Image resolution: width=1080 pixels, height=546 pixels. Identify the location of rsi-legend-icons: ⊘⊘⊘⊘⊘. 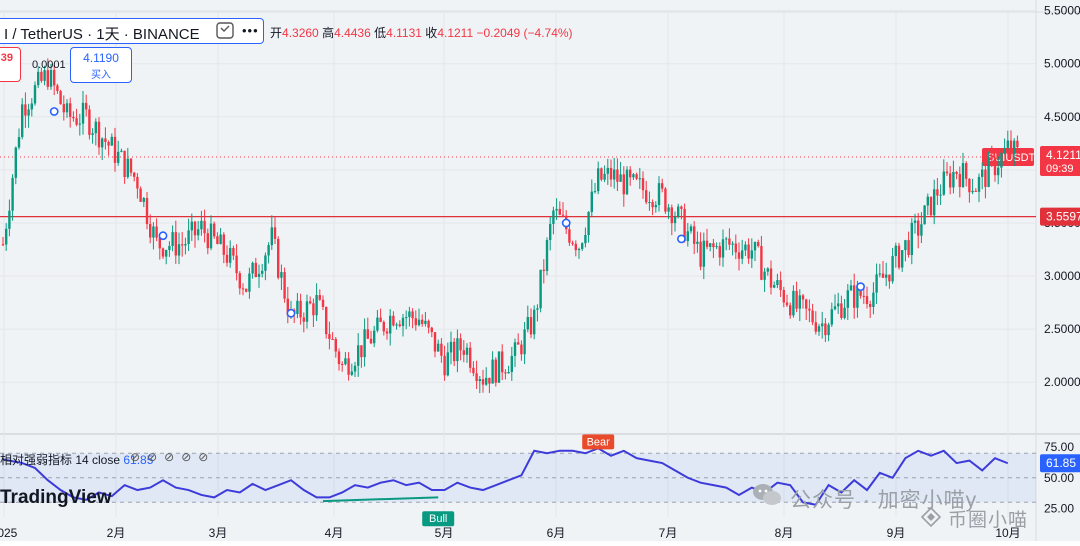
(172, 457).